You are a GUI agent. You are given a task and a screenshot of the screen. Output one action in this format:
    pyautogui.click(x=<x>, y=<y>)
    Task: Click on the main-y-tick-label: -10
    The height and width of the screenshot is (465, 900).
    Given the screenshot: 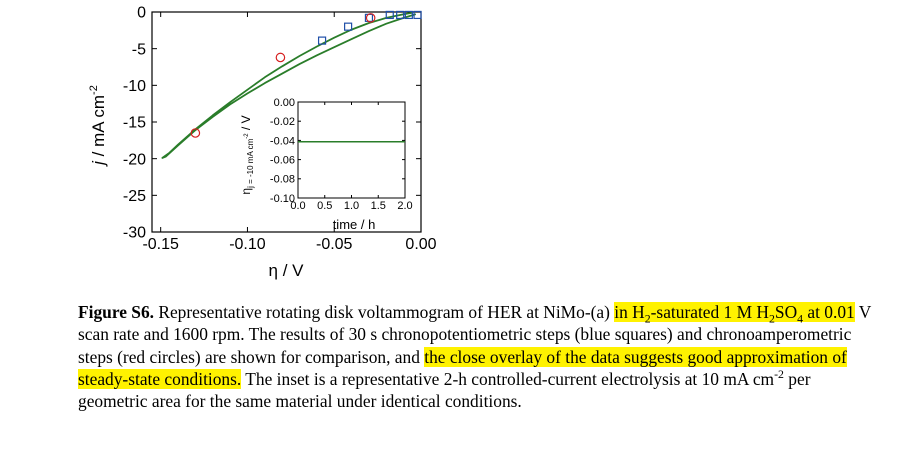 What is the action you would take?
    pyautogui.click(x=134, y=86)
    